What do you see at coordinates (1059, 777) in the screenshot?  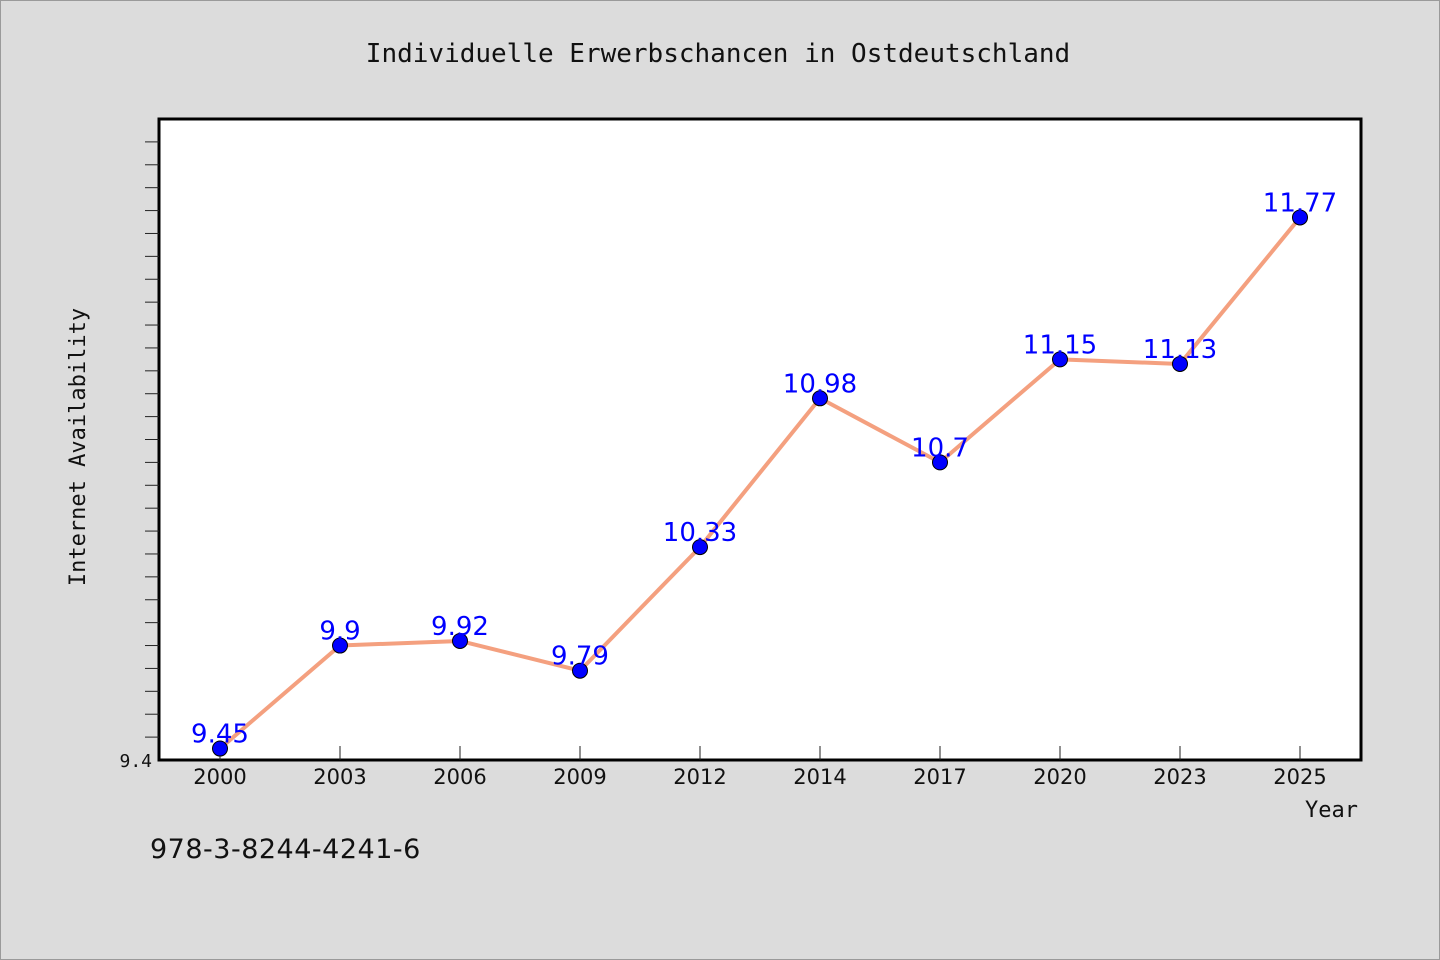 I see `x-tick-label: 2020` at bounding box center [1059, 777].